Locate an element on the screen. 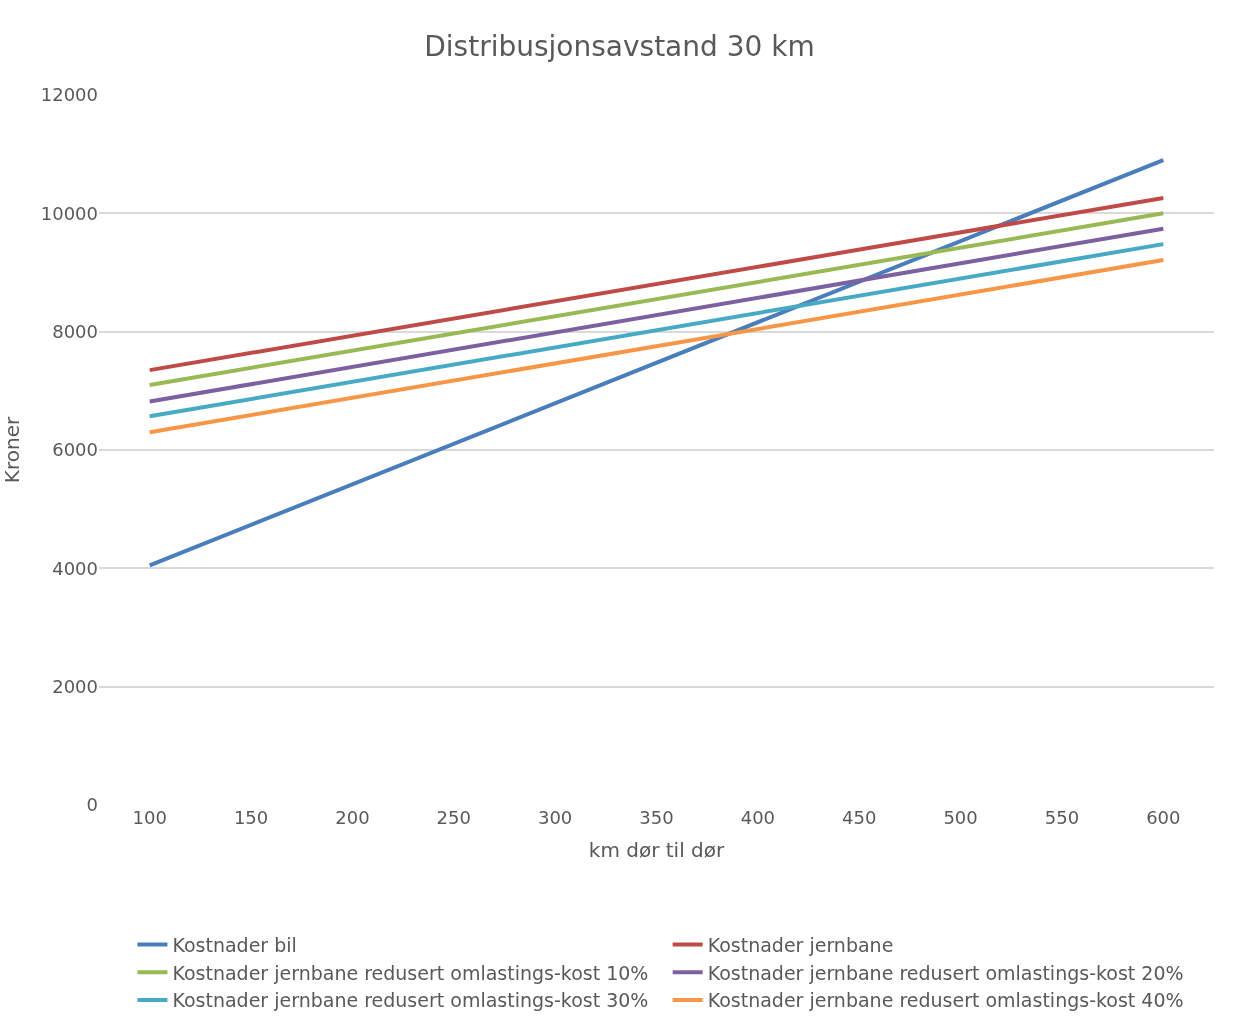 The image size is (1239, 1032). x-tick-label: 450 is located at coordinates (859, 817).